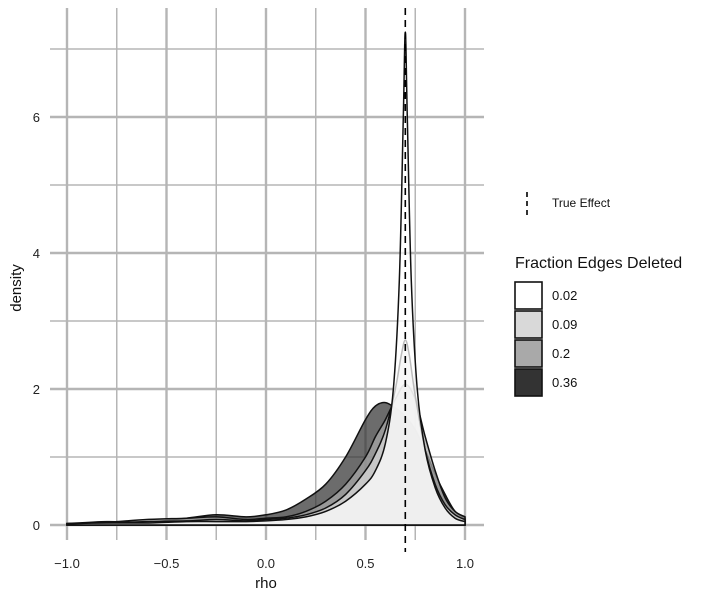  Describe the element at coordinates (36, 253) in the screenshot. I see `y-tick-label: 4` at that location.